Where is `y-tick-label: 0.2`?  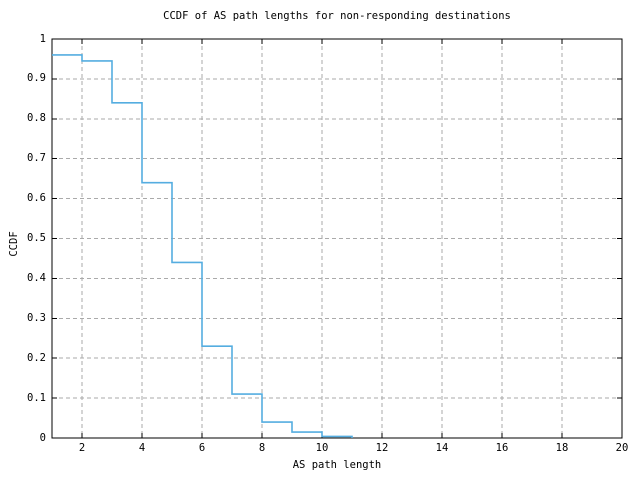
y-tick-label: 0.2 is located at coordinates (36, 357).